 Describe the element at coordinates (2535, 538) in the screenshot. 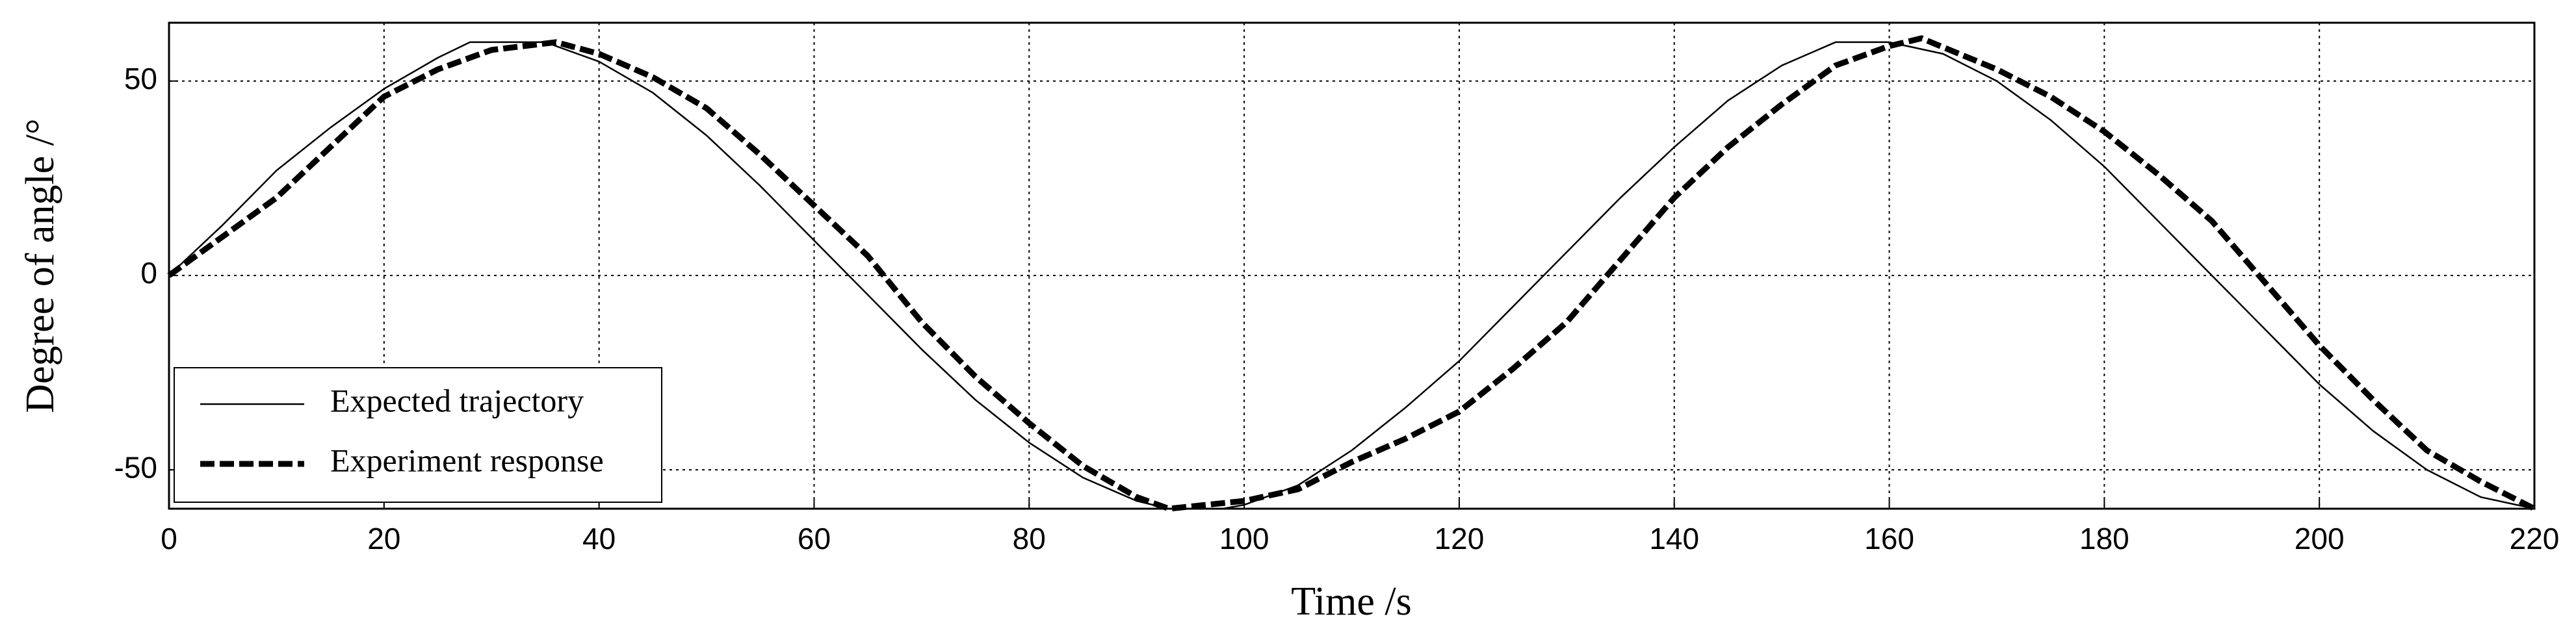

I see `x-tick-label: 220` at that location.